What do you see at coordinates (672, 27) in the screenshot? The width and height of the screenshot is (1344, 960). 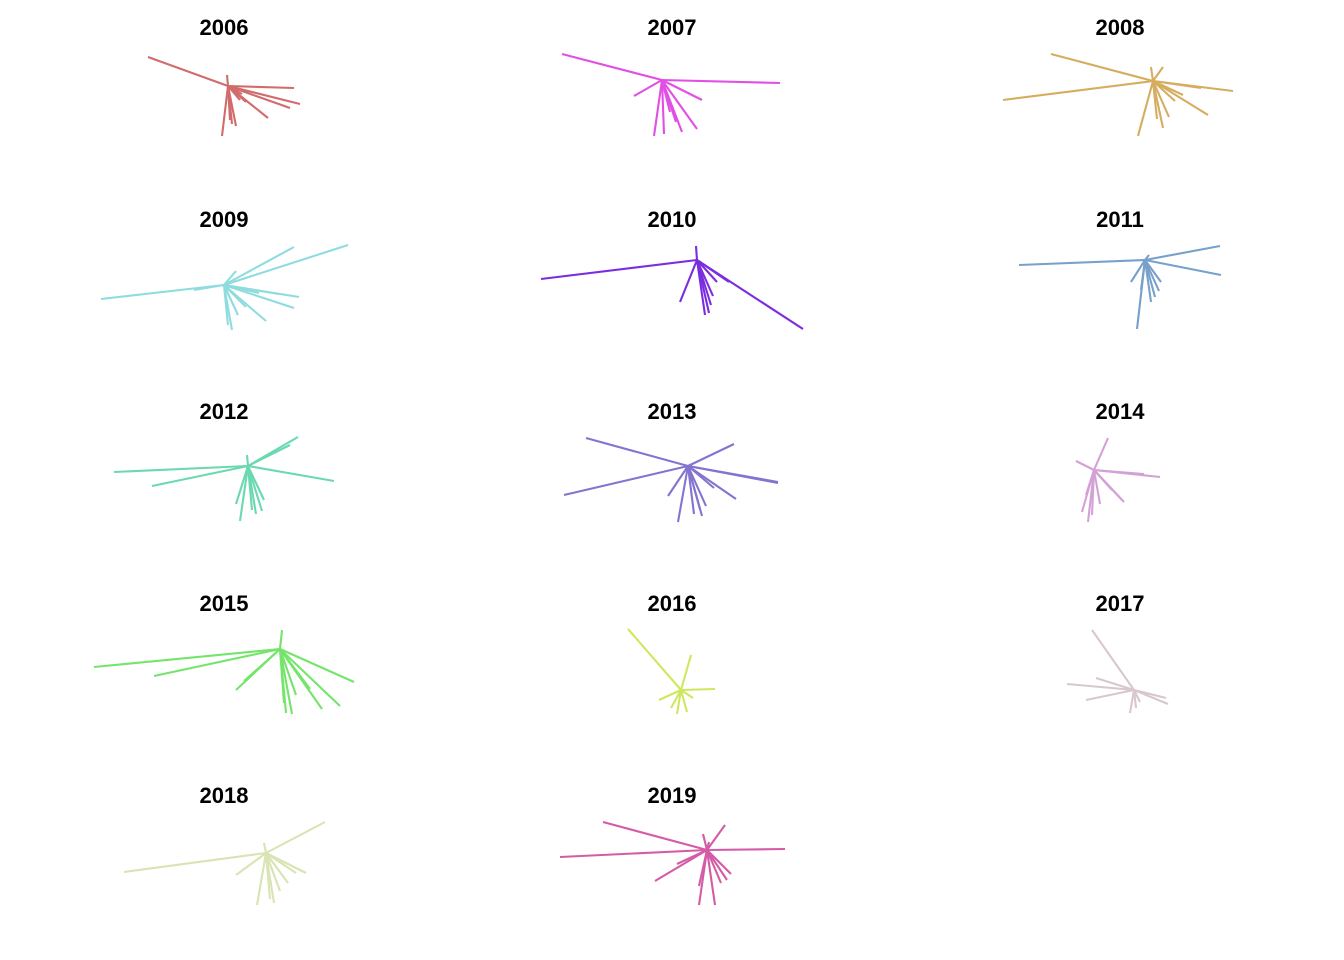 I see `panel-title: 2007` at bounding box center [672, 27].